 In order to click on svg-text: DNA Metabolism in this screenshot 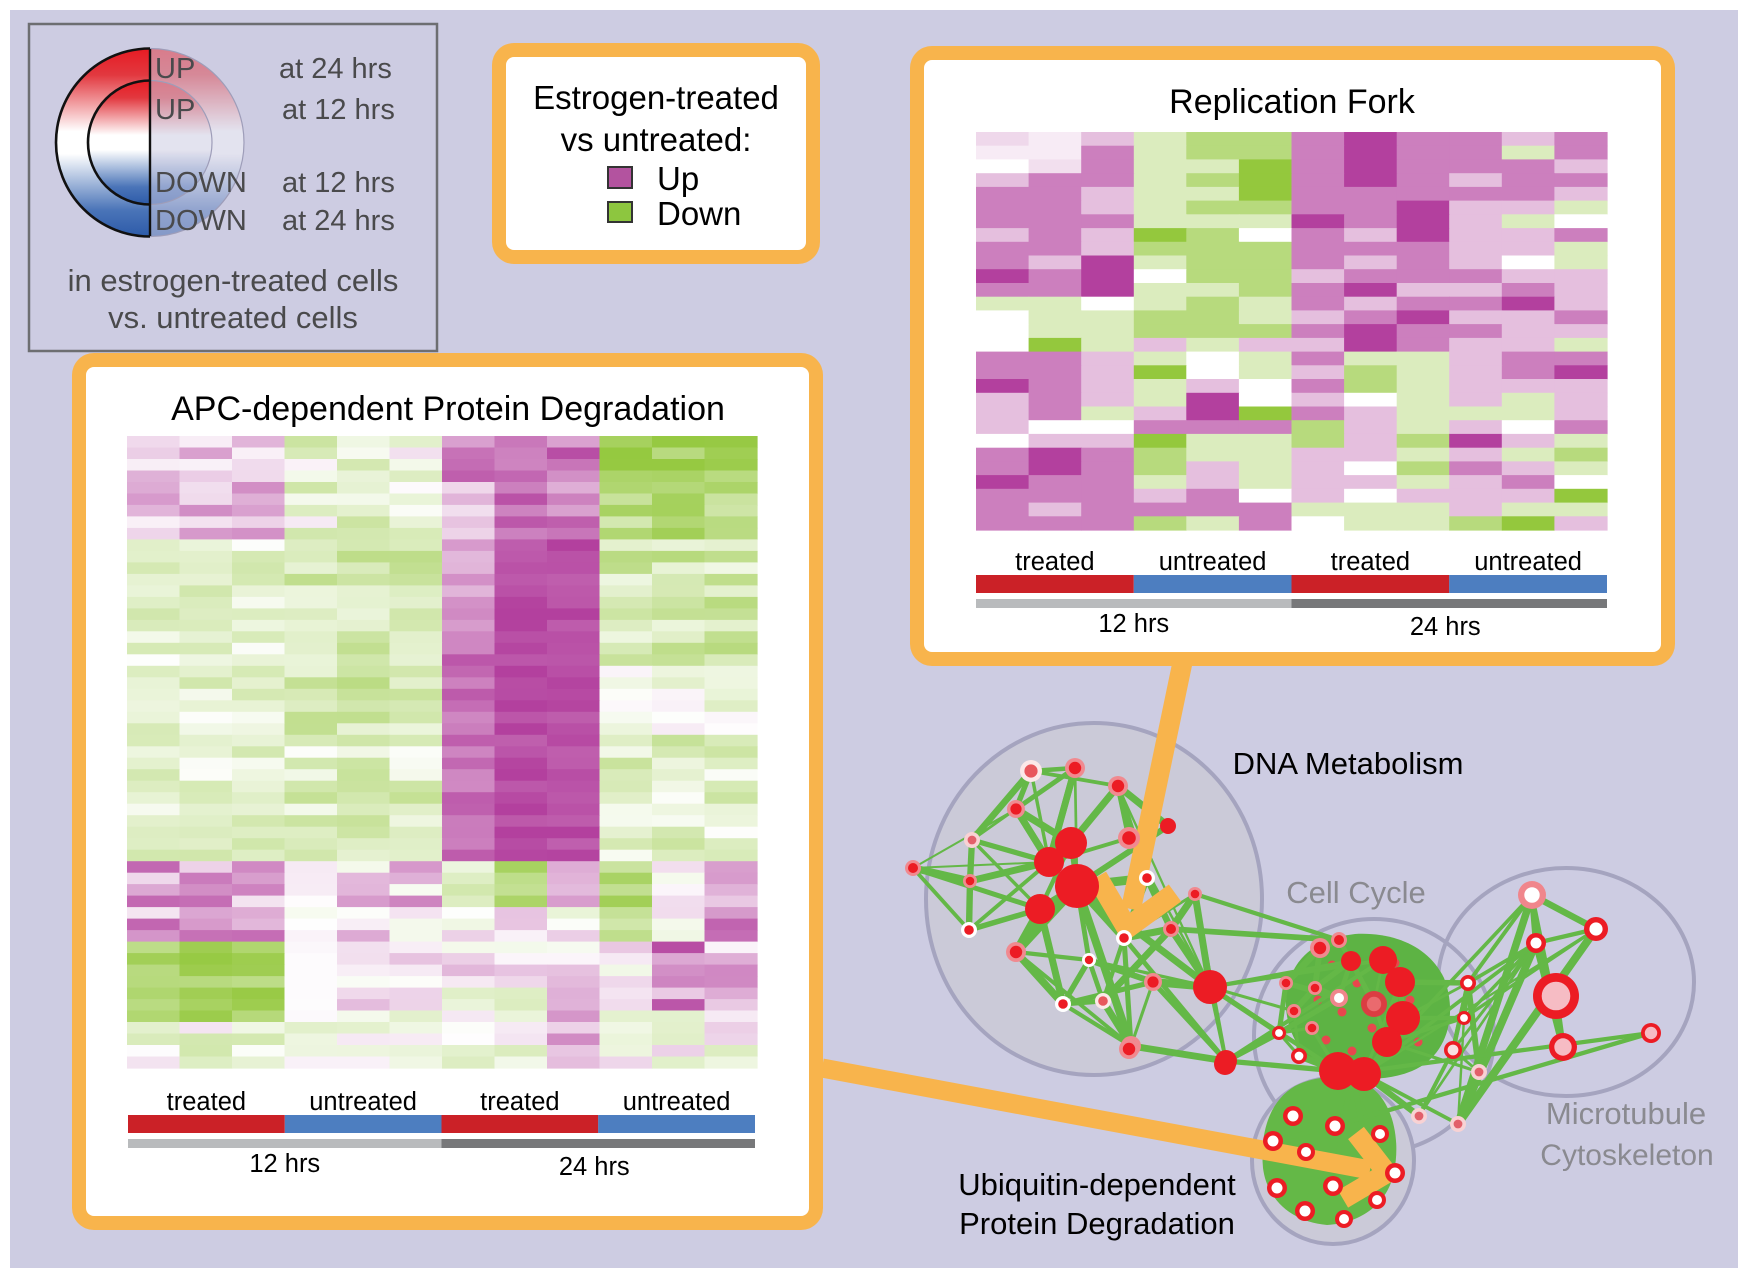, I will do `click(1348, 763)`.